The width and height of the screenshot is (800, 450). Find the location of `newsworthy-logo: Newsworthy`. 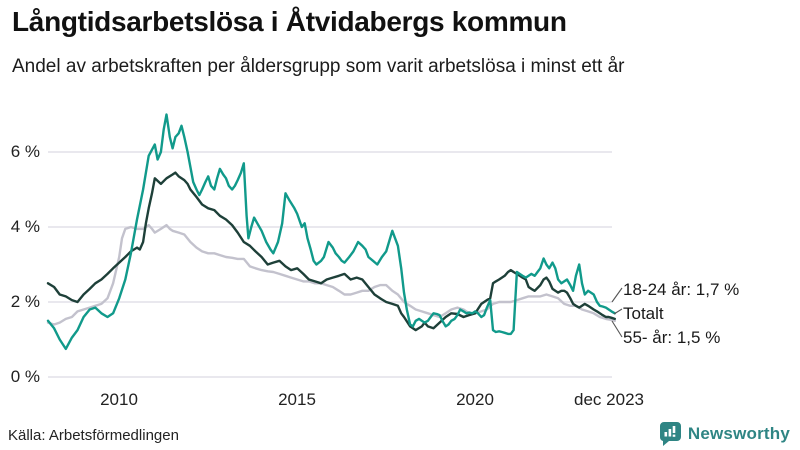

newsworthy-logo: Newsworthy is located at coordinates (724, 433).